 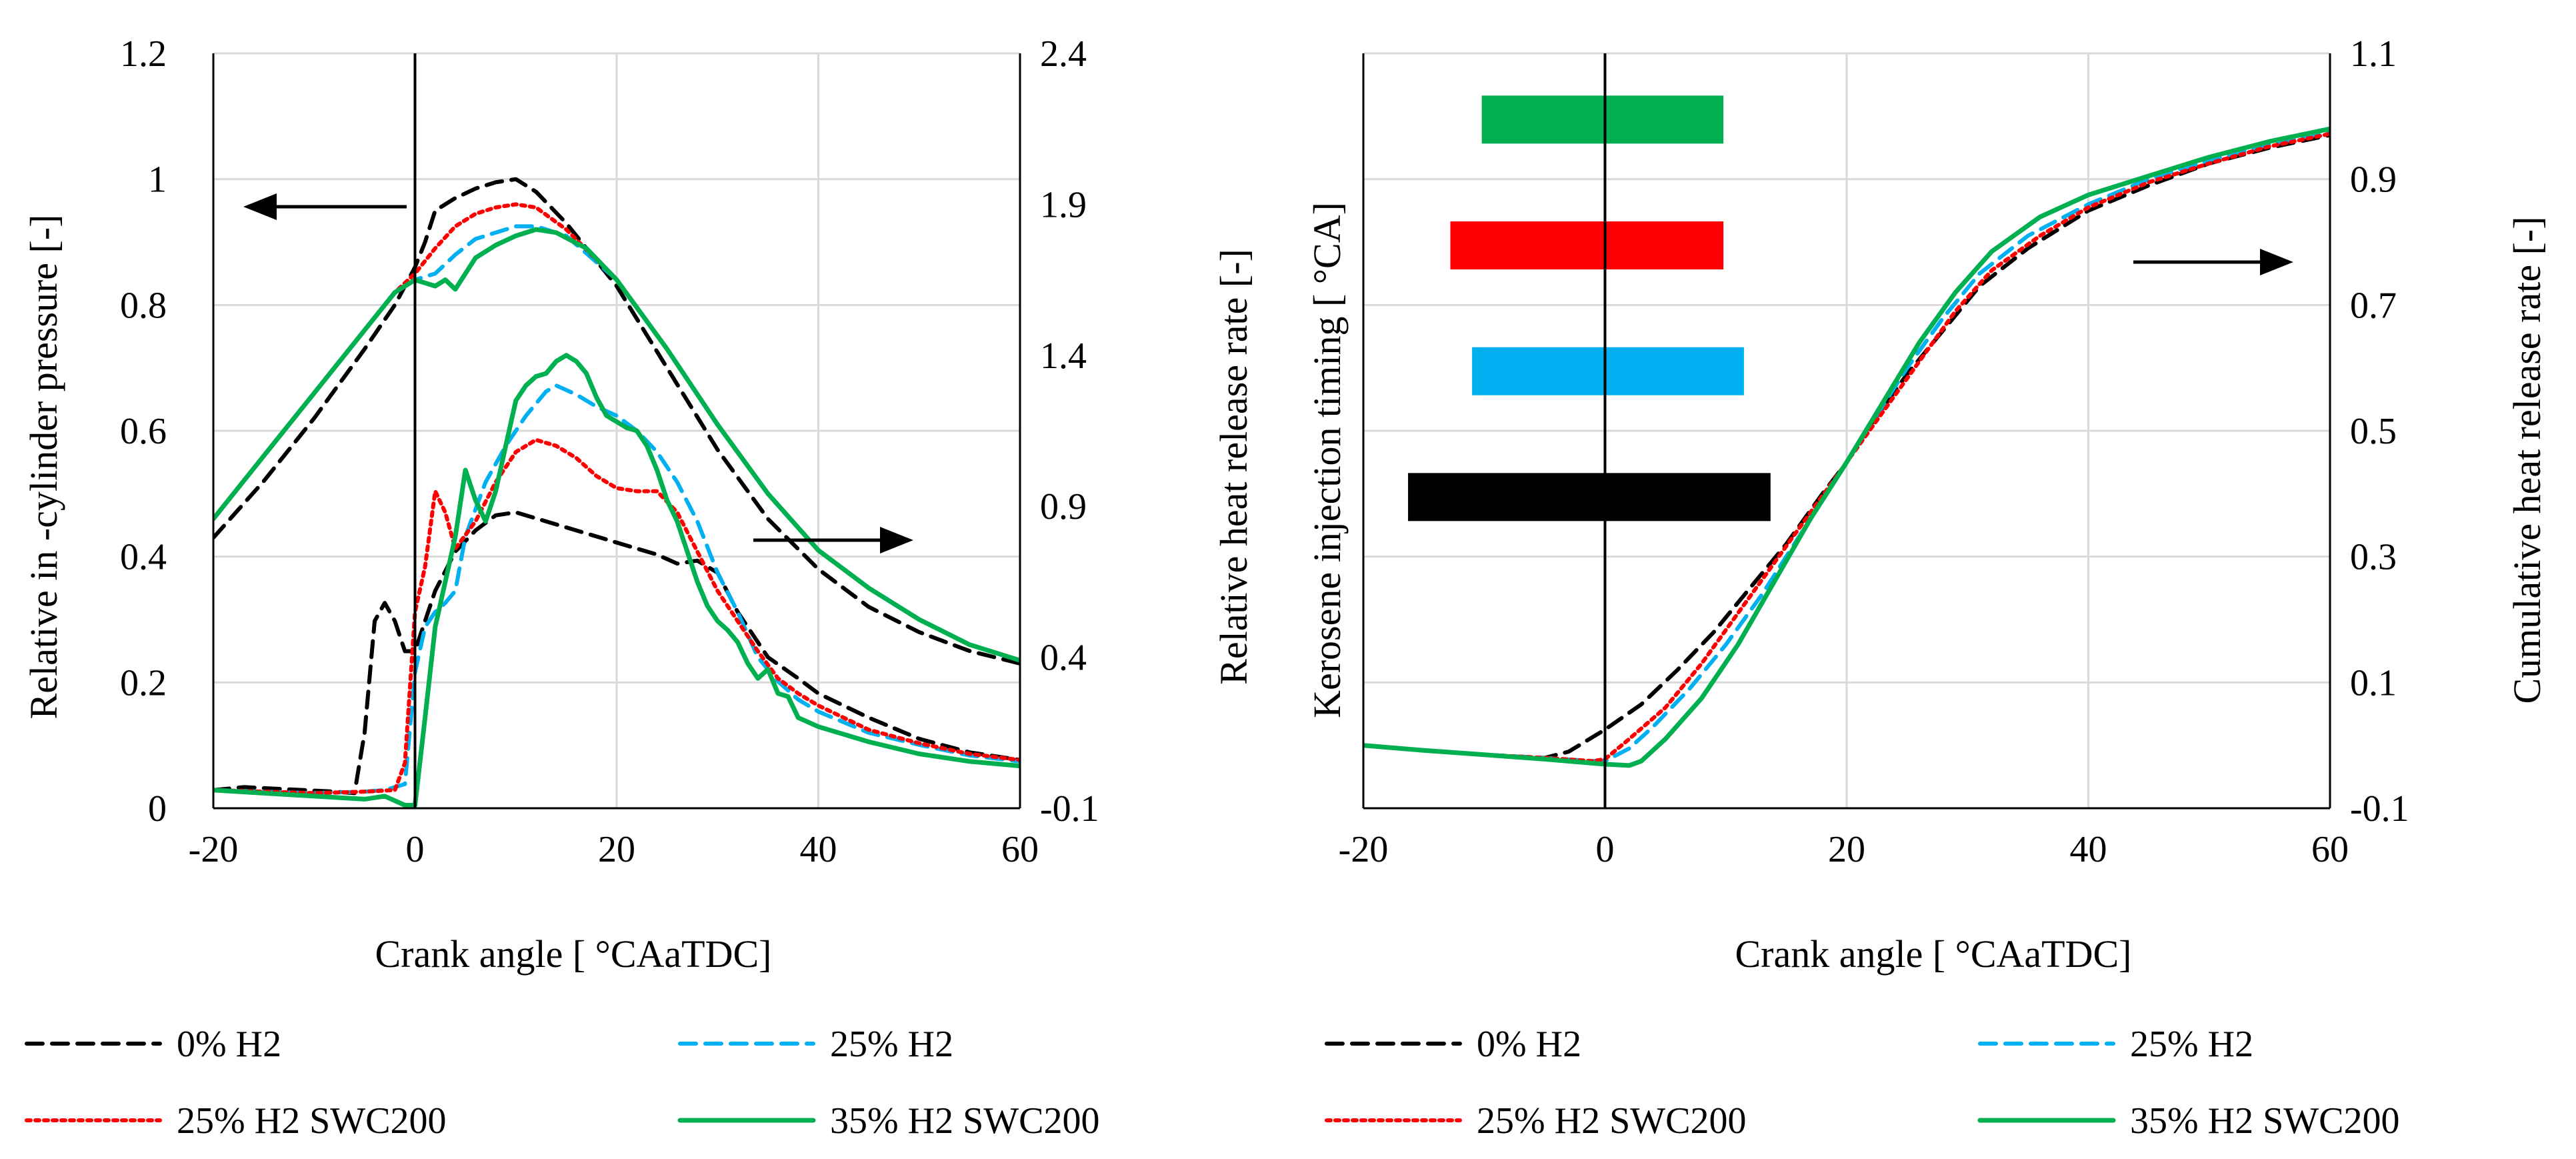 I want to click on left-x-axis-label: Crank angle [ °CAaTDC], so click(x=573, y=954).